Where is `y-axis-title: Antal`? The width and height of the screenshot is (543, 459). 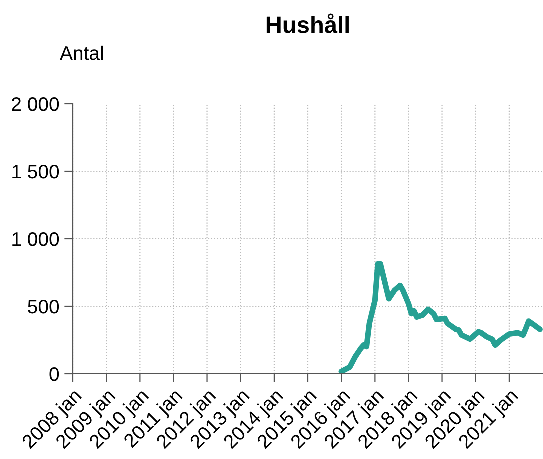 y-axis-title: Antal is located at coordinates (82, 53).